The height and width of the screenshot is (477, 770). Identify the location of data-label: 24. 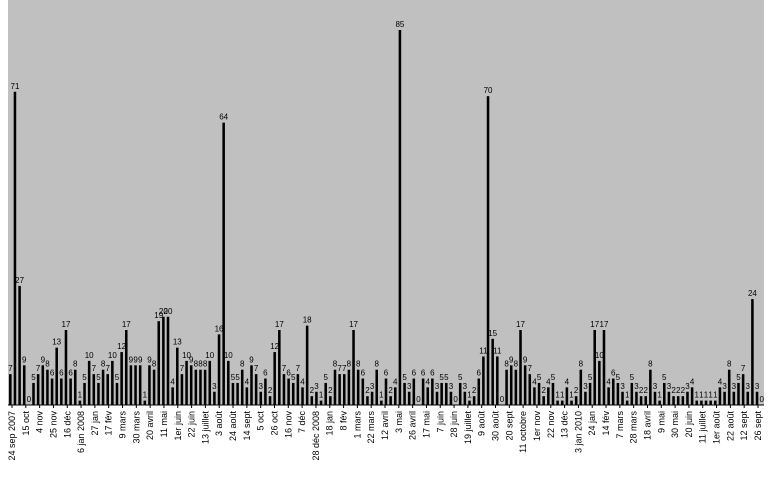
(752, 293).